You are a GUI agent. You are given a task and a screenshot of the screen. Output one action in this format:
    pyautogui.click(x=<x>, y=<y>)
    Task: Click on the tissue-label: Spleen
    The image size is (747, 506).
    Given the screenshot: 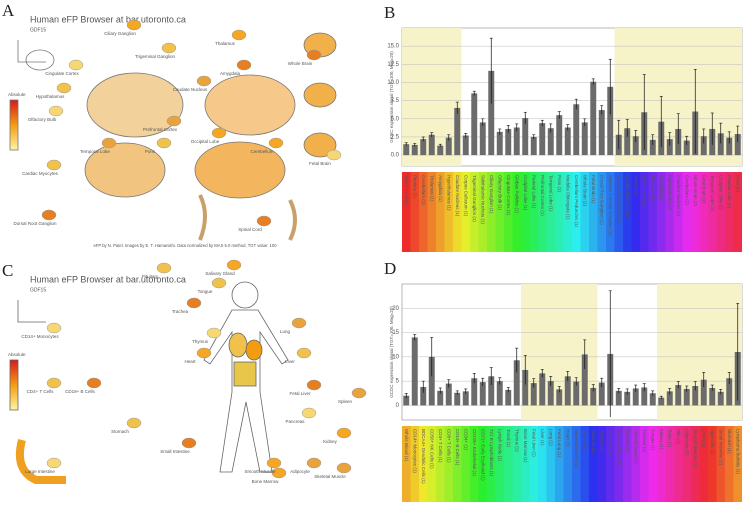 What is the action you would take?
    pyautogui.click(x=345, y=401)
    